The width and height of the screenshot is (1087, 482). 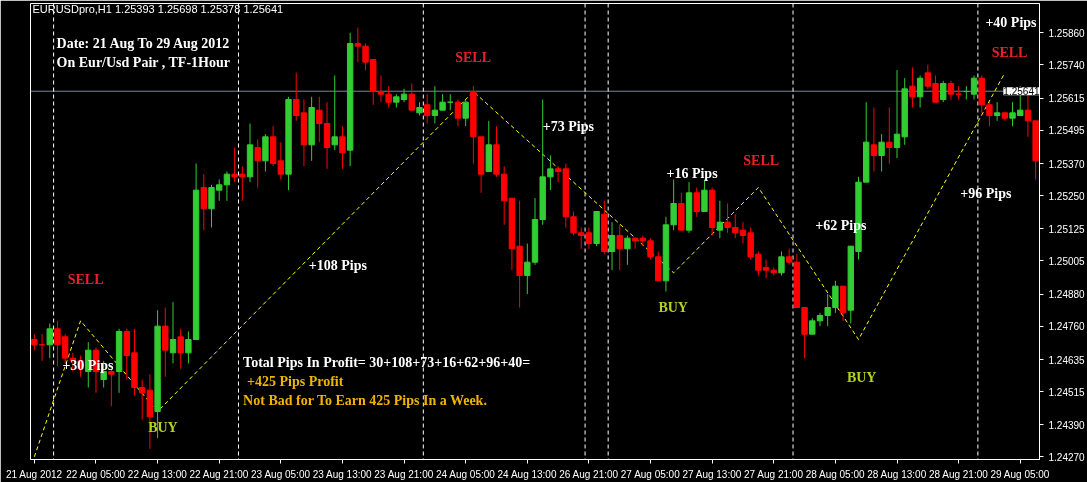 I want to click on annotation: +16 Pips, so click(x=692, y=173).